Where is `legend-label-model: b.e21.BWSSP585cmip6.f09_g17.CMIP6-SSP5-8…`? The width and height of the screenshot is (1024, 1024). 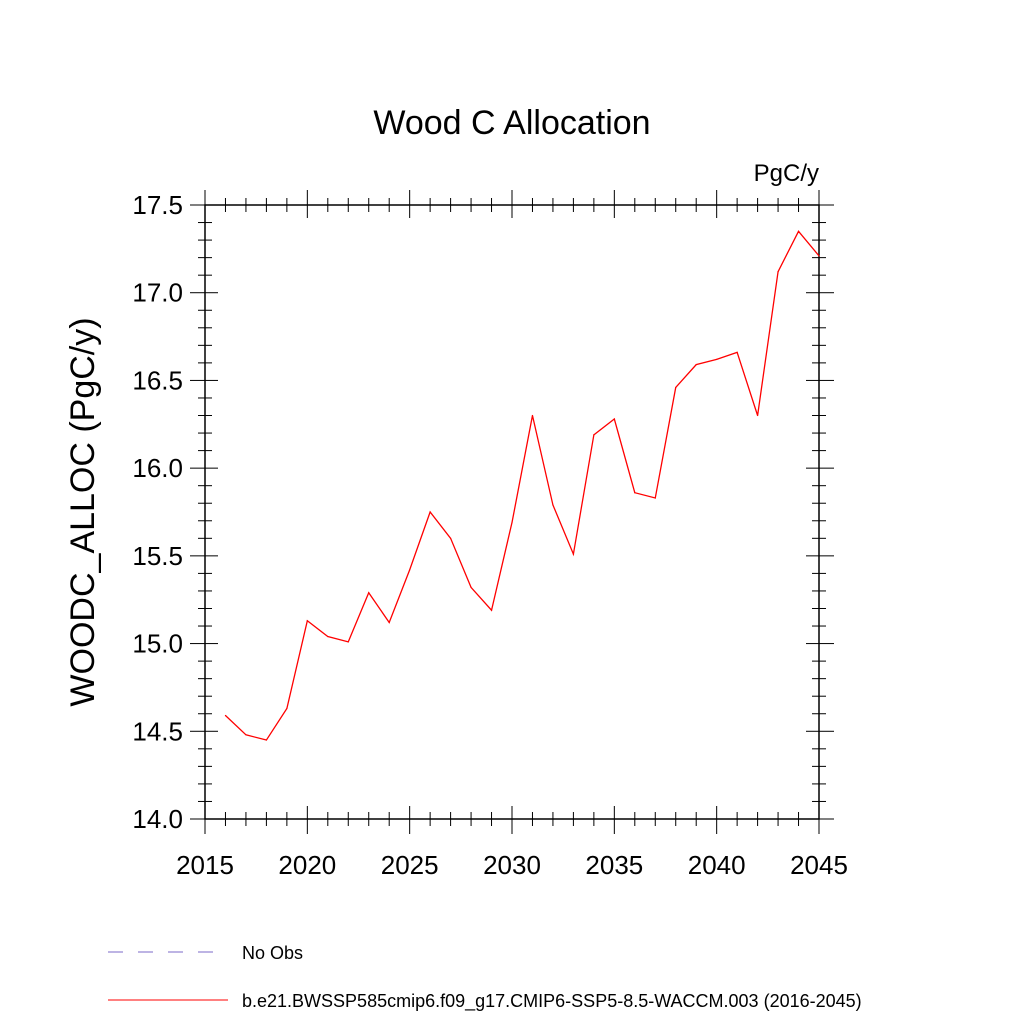 legend-label-model: b.e21.BWSSP585cmip6.f09_g17.CMIP6-SSP5-8… is located at coordinates (552, 1001).